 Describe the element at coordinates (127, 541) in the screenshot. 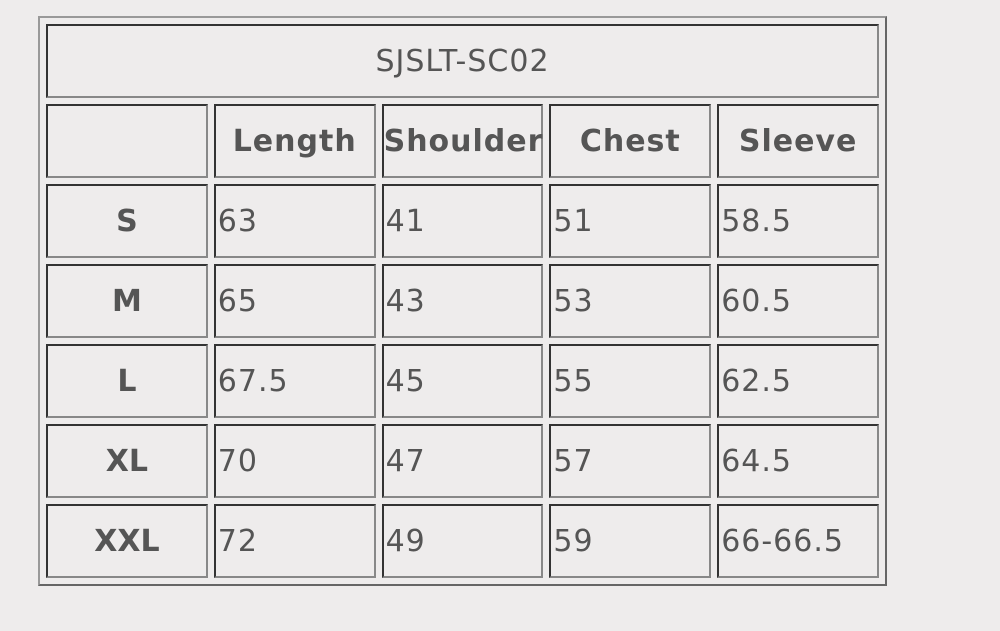

I see `size-label: XXL` at that location.